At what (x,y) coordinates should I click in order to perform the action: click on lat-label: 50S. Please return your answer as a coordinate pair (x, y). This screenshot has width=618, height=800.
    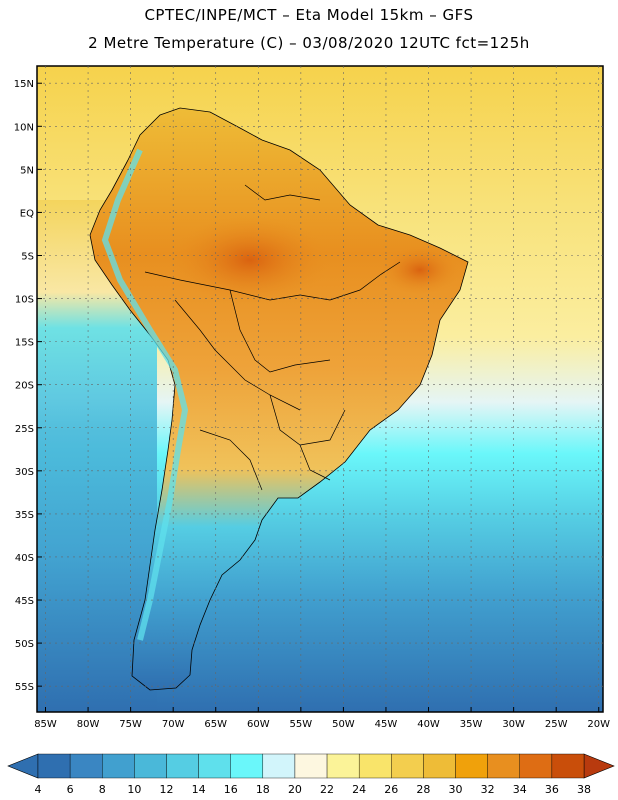
    Looking at the image, I should click on (24, 644).